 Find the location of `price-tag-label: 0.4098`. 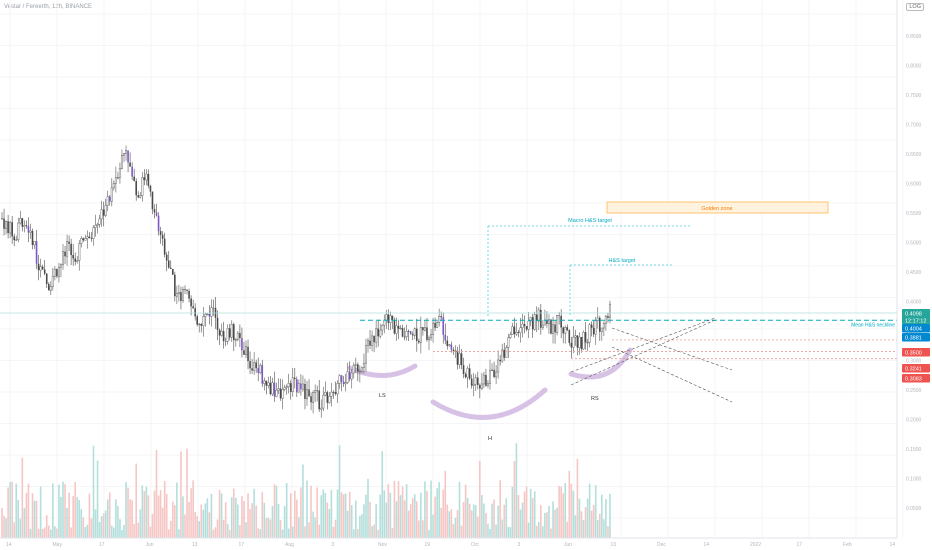

price-tag-label: 0.4098 is located at coordinates (913, 314).